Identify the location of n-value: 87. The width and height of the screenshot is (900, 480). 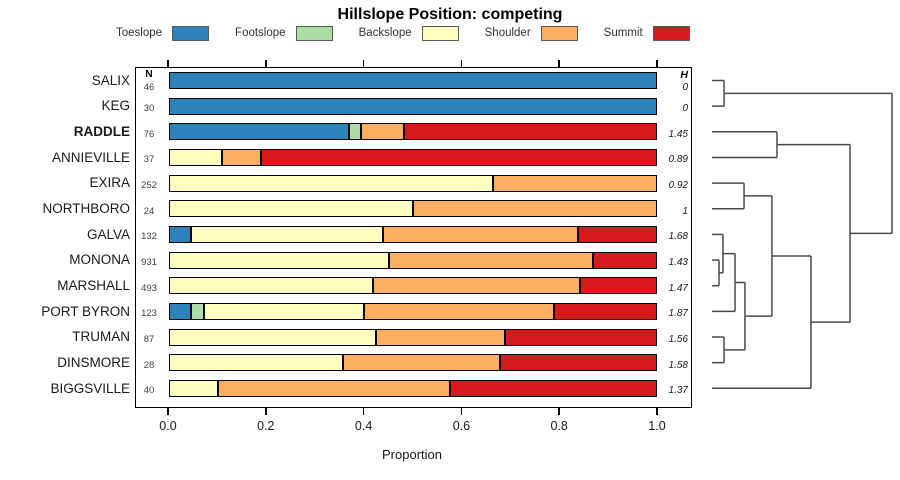
(149, 339).